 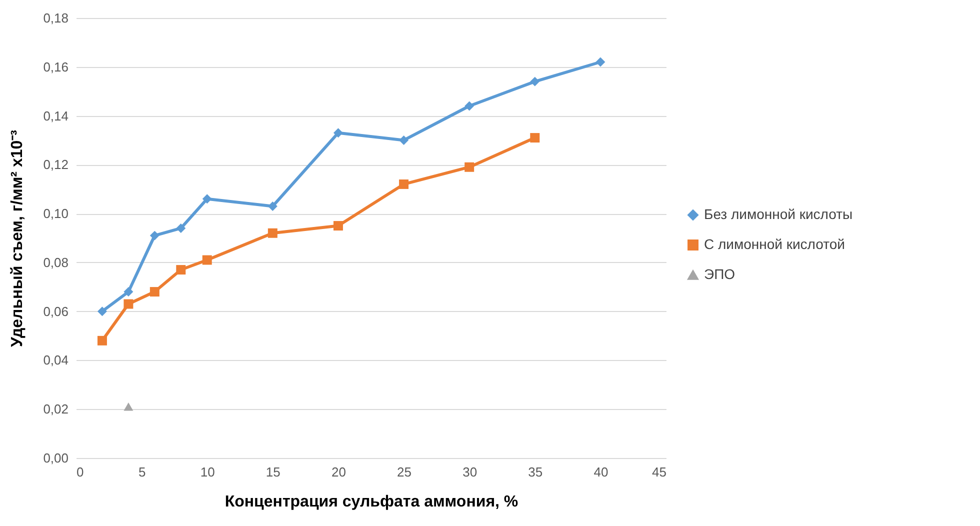 I want to click on y-tick-label: 0,00, so click(x=55, y=458).